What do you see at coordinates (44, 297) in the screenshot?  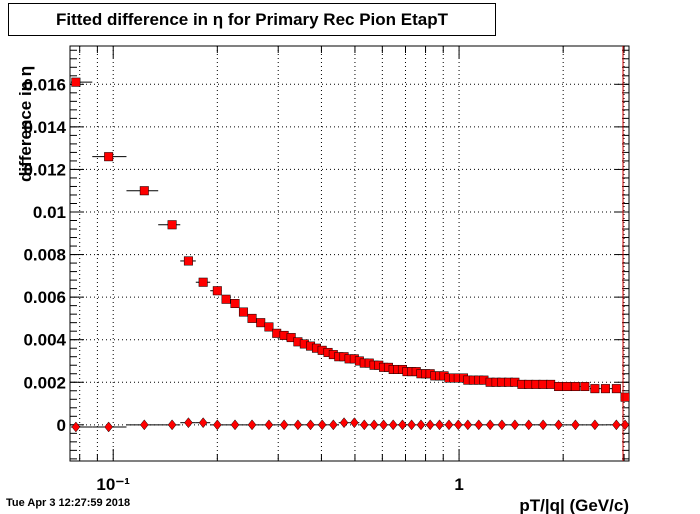 I see `y-tick-label: 0.006` at bounding box center [44, 297].